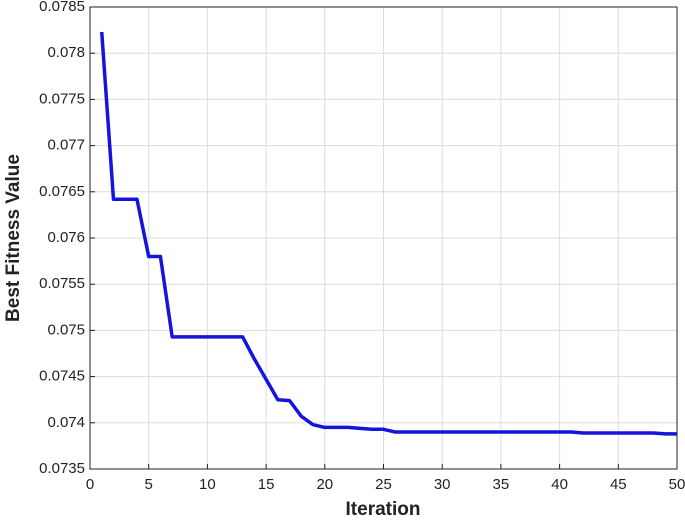 The image size is (685, 525). I want to click on x-tick-label: 25, so click(383, 484).